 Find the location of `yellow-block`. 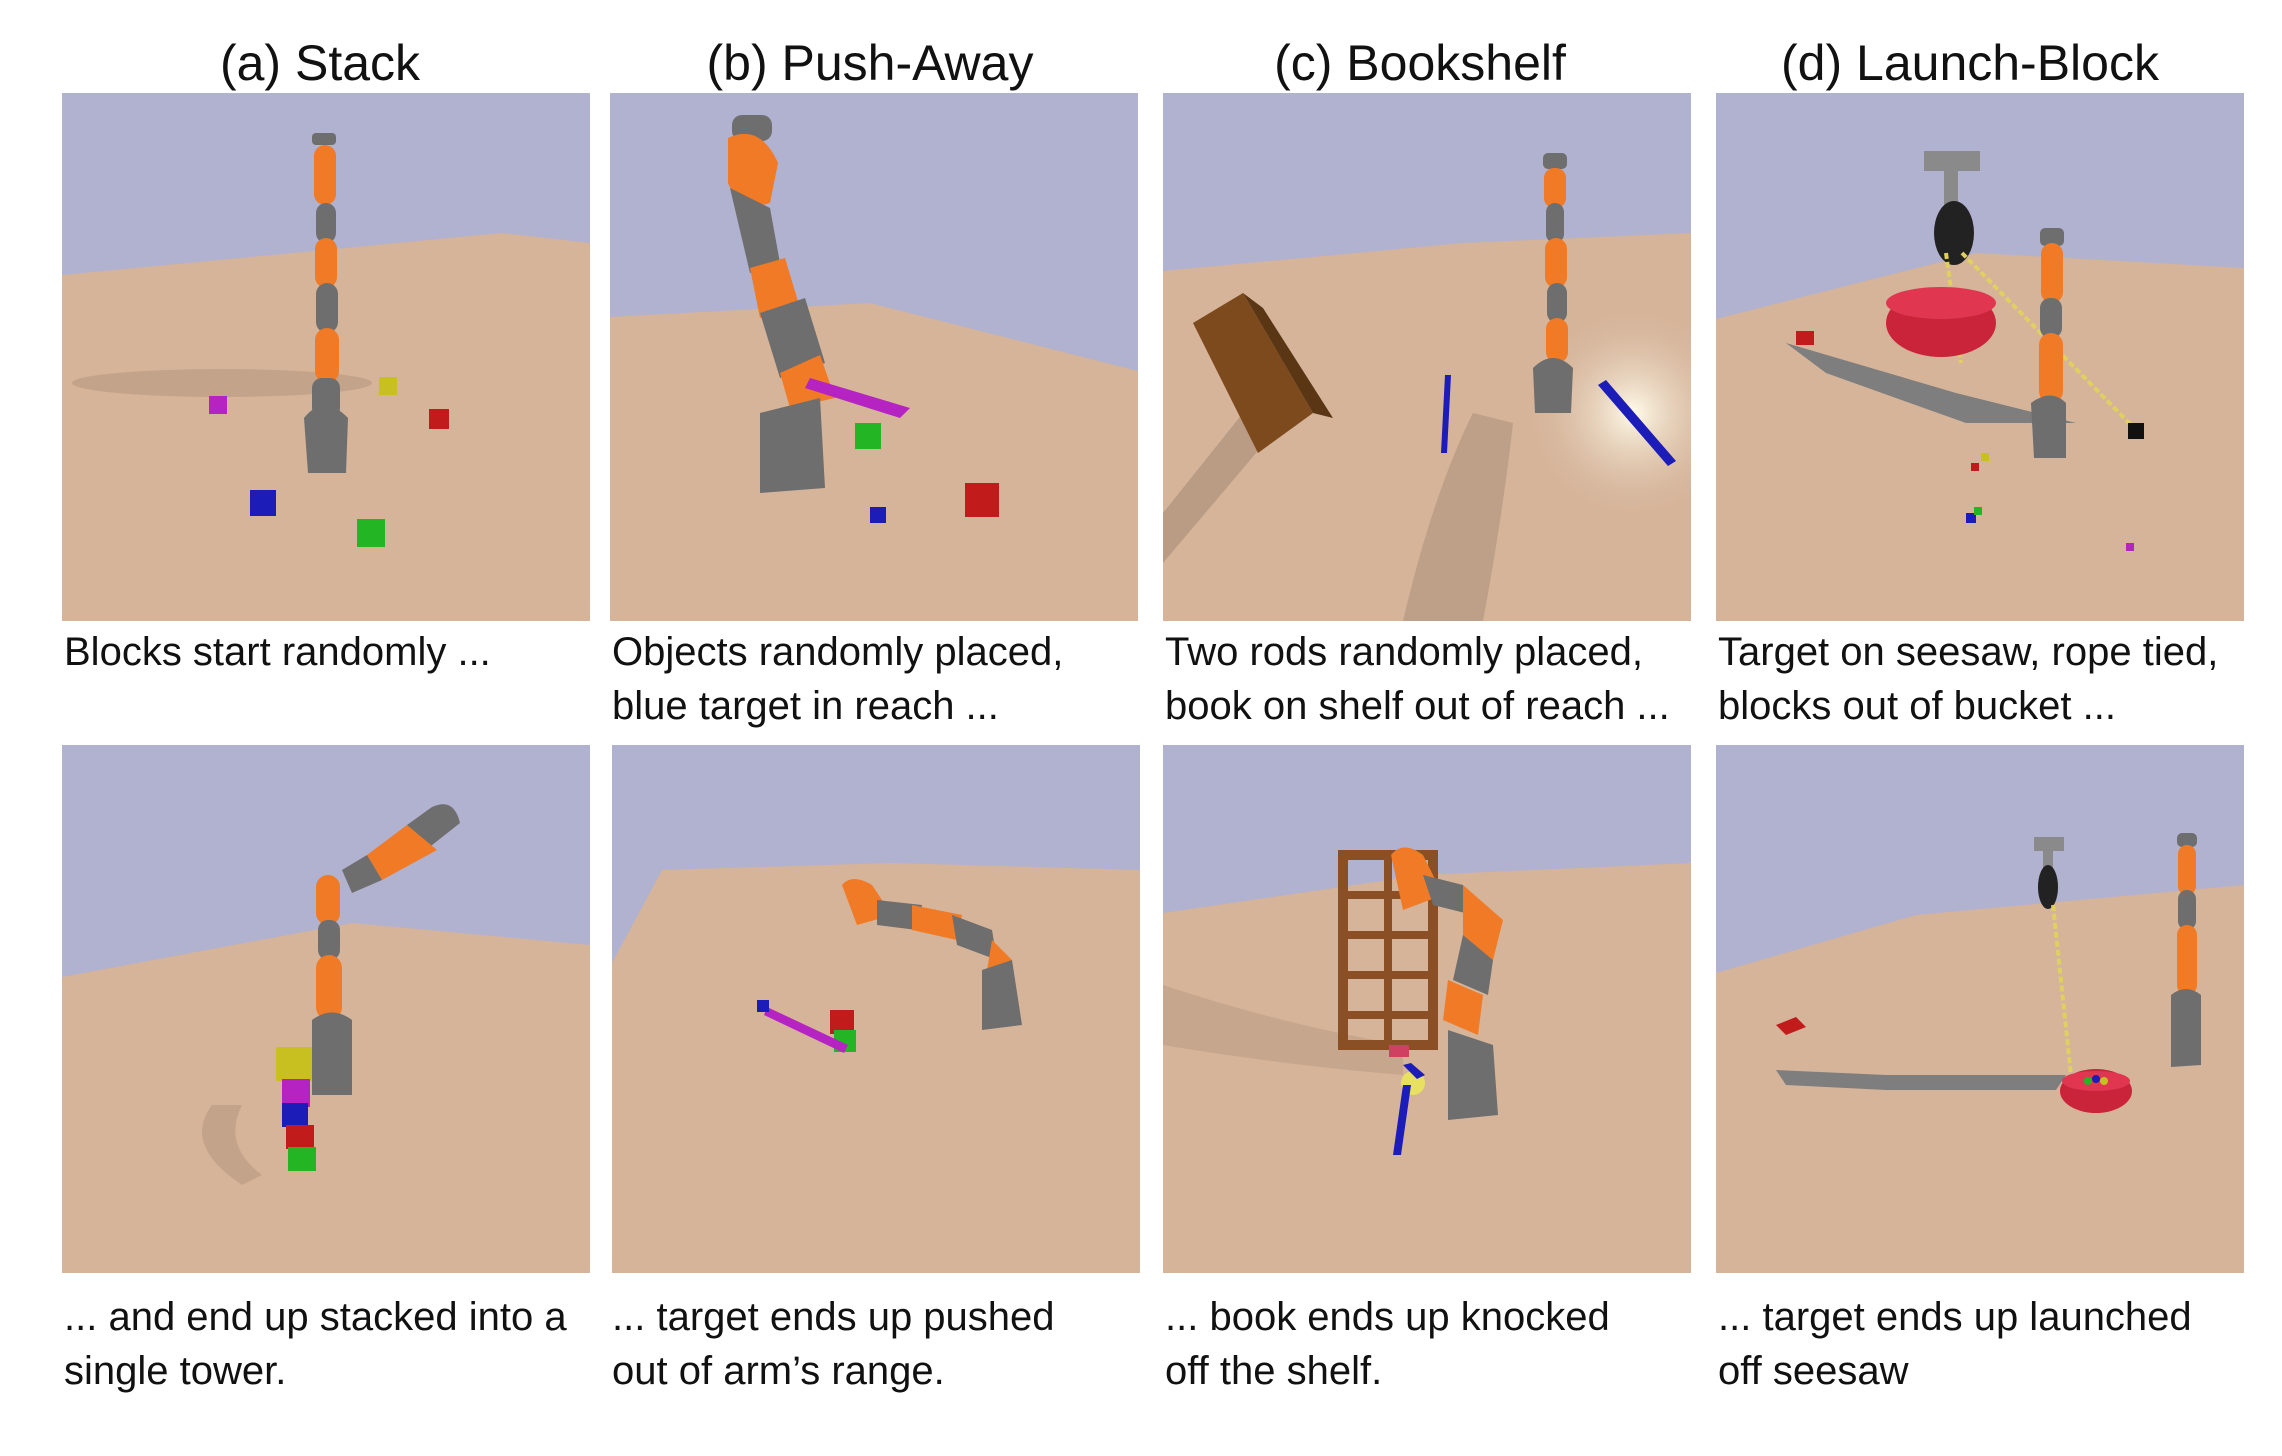

yellow-block is located at coordinates (388, 386).